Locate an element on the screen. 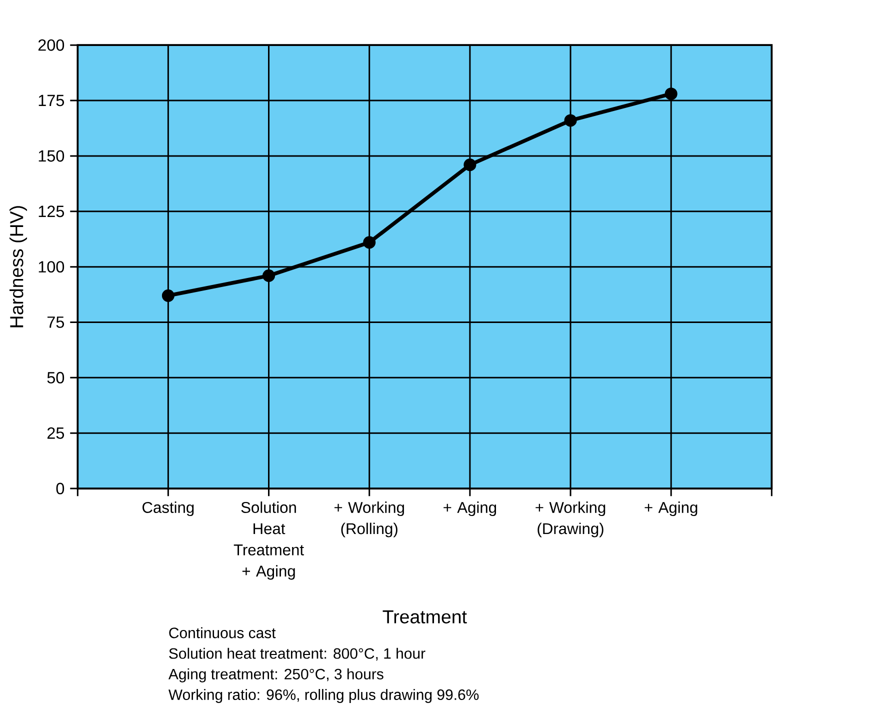 The height and width of the screenshot is (716, 886). y-tick-label: 125 is located at coordinates (51, 212).